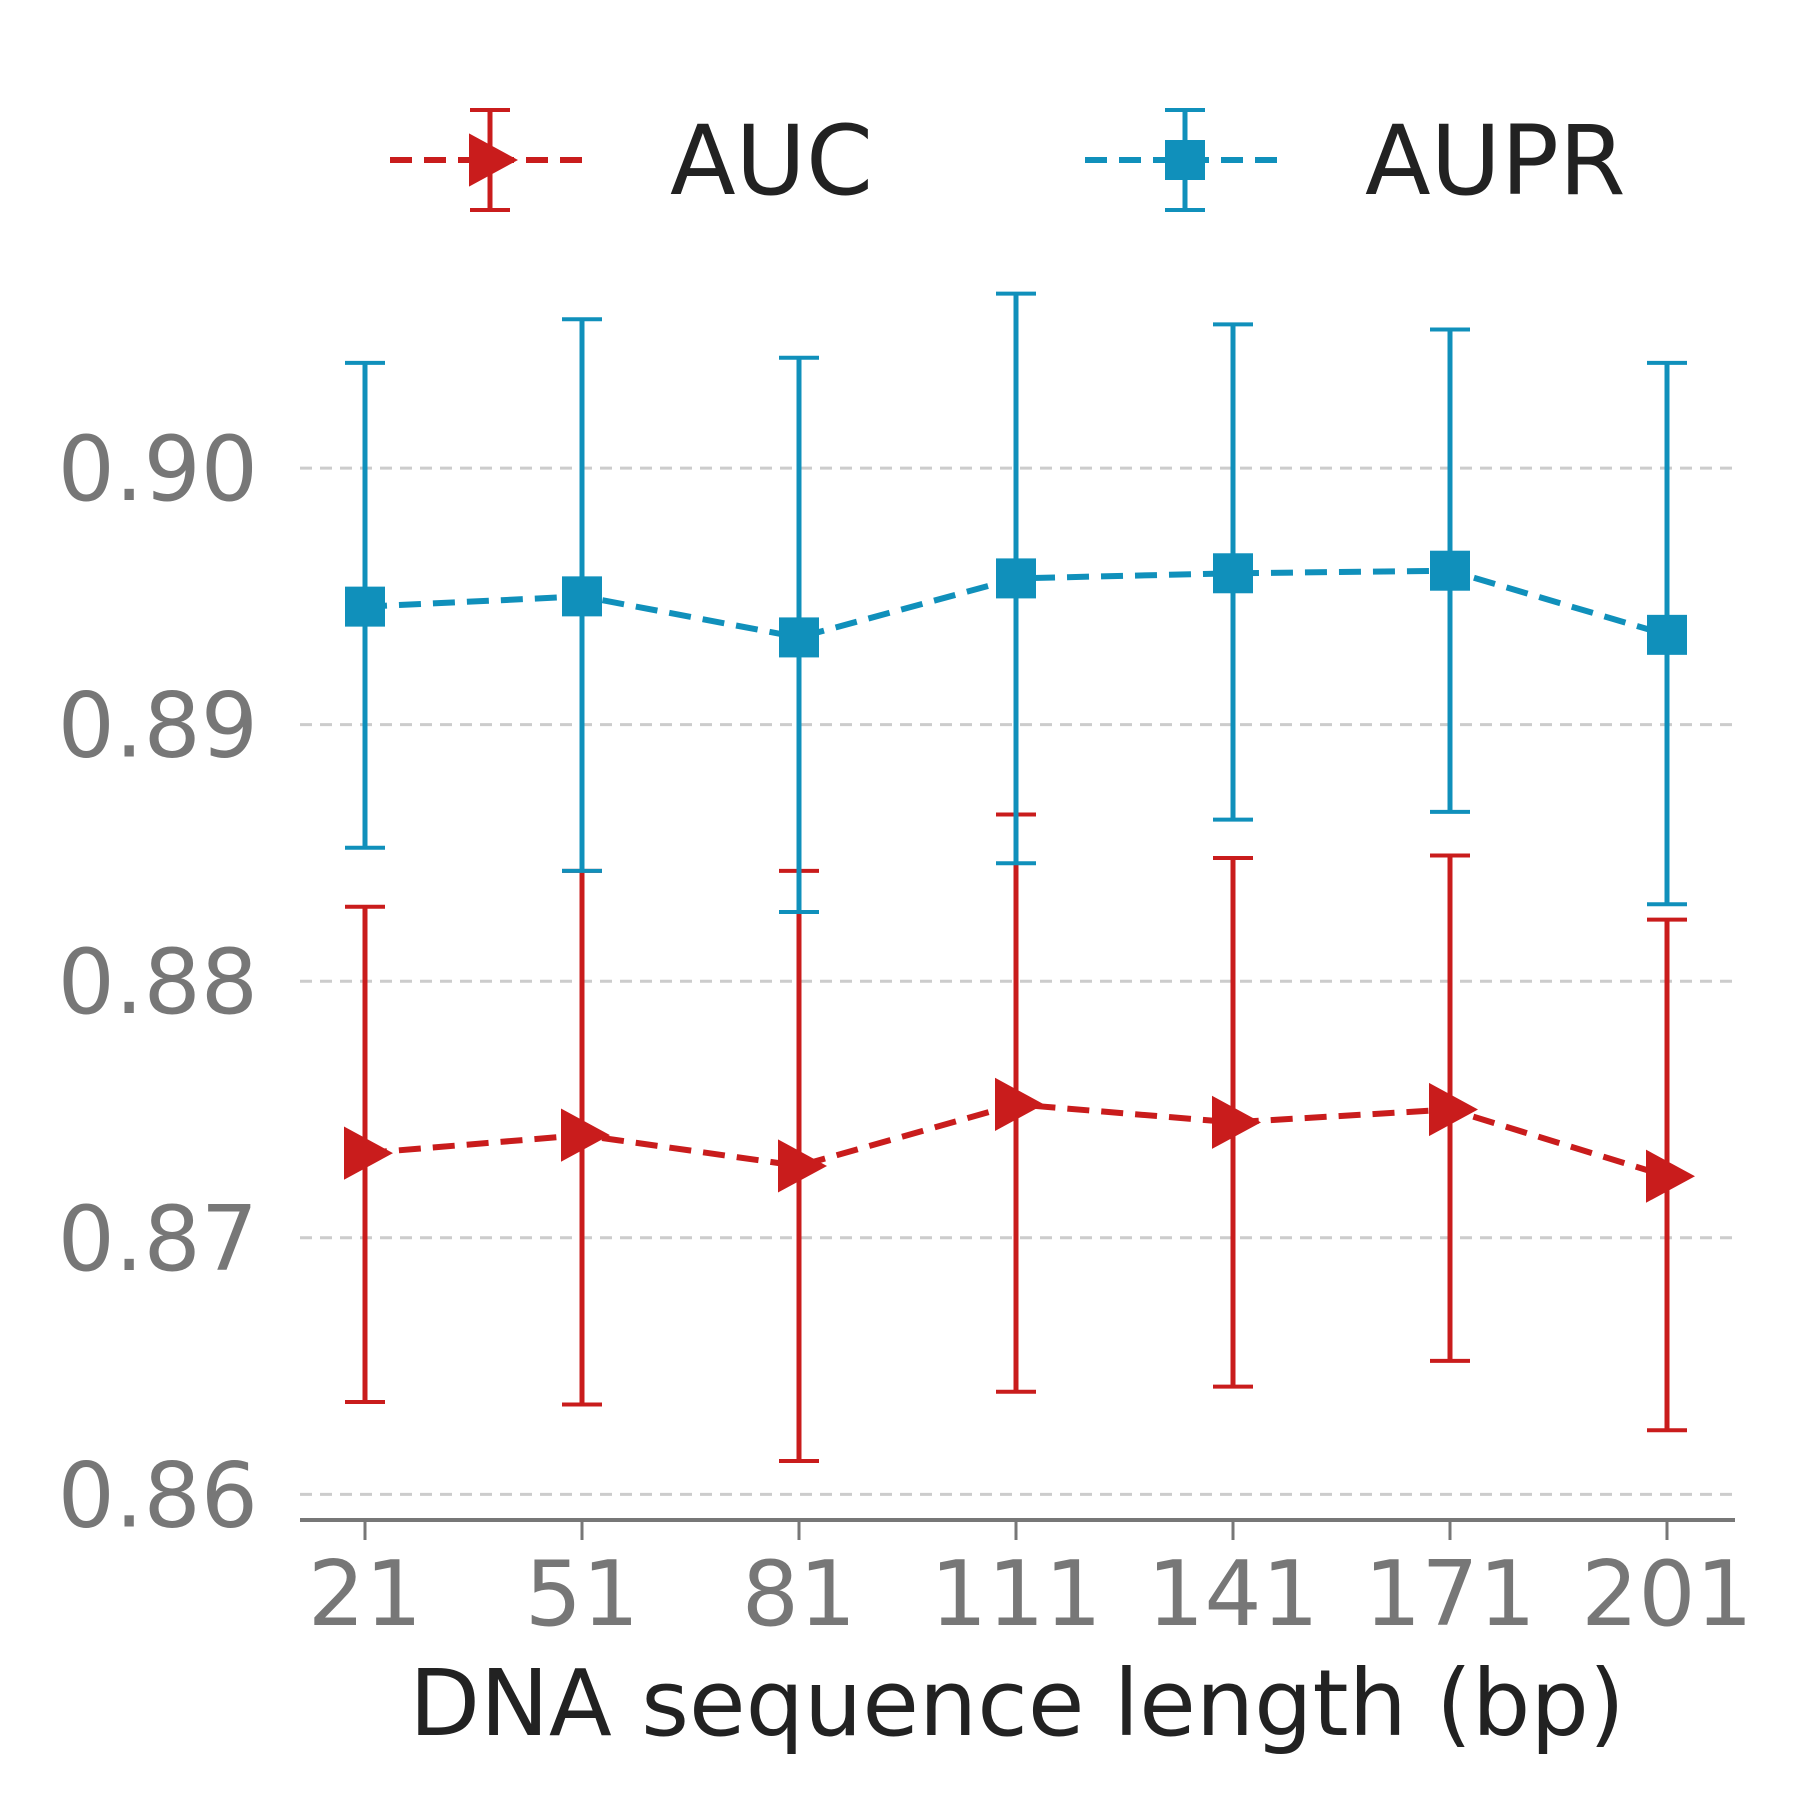  I want to click on x-tick-label: 201, so click(1667, 1594).